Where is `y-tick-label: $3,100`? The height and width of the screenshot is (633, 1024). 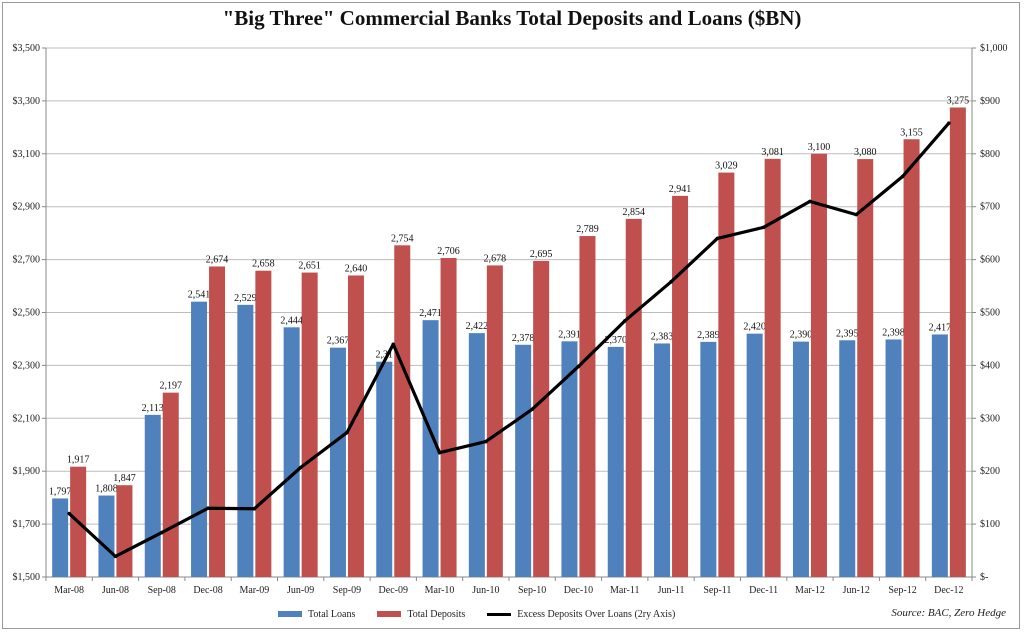 y-tick-label: $3,100 is located at coordinates (27, 154).